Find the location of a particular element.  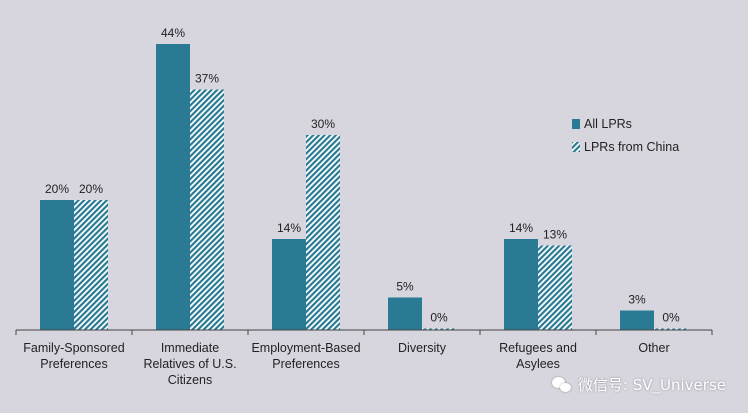

legend-label-1: LPRs from China is located at coordinates (631, 147).